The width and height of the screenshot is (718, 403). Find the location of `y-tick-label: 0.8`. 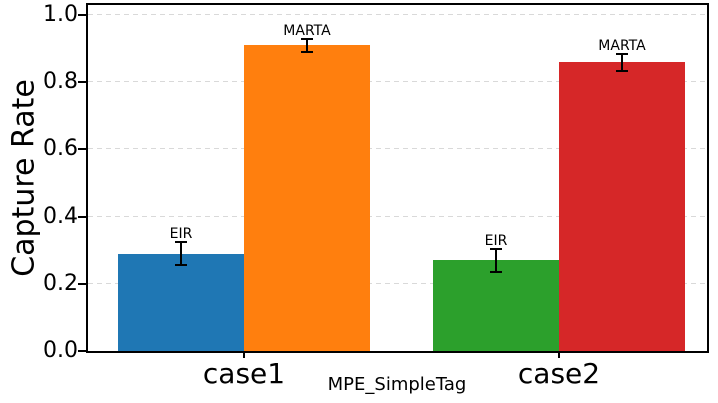

y-tick-label: 0.8 is located at coordinates (60, 82).